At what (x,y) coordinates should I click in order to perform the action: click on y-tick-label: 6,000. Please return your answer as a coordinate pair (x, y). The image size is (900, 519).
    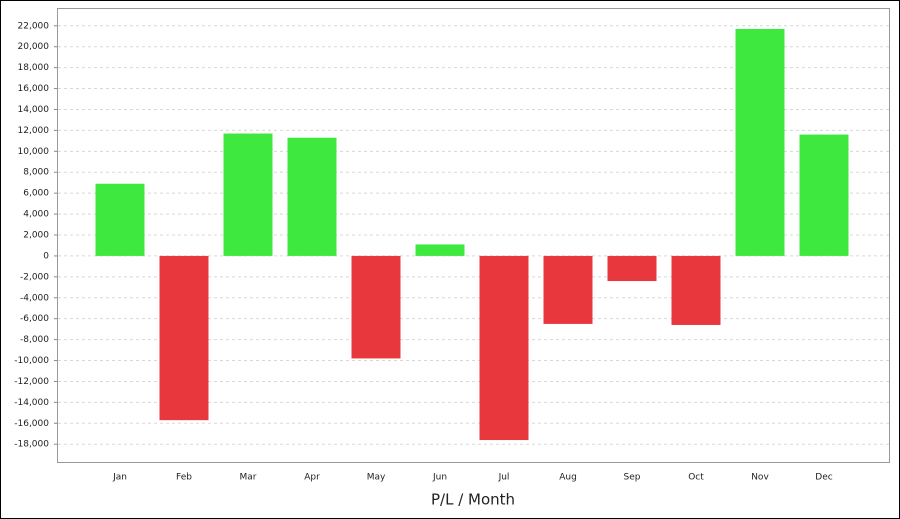
    Looking at the image, I should click on (36, 194).